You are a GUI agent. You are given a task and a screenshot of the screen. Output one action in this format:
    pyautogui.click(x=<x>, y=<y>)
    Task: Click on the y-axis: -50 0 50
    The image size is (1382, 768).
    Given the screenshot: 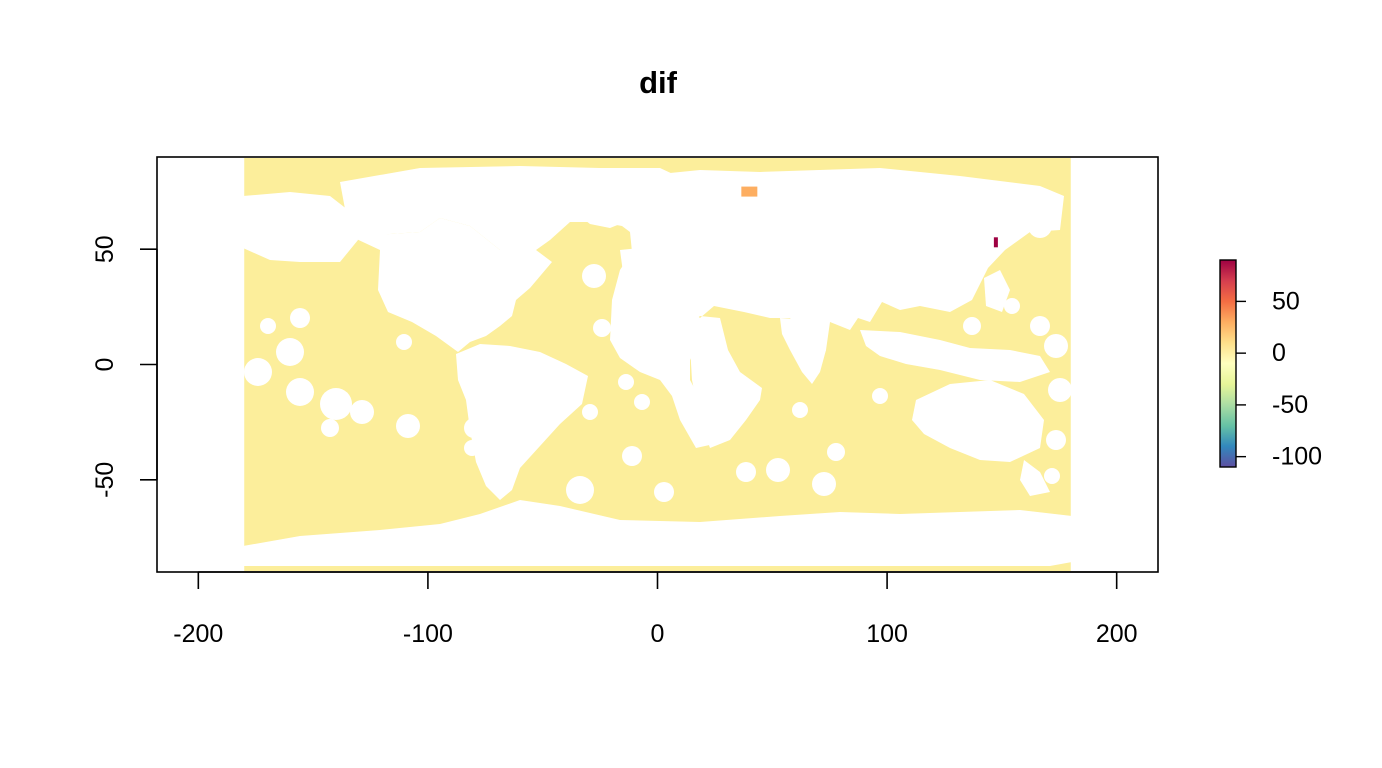 What is the action you would take?
    pyautogui.click(x=124, y=366)
    